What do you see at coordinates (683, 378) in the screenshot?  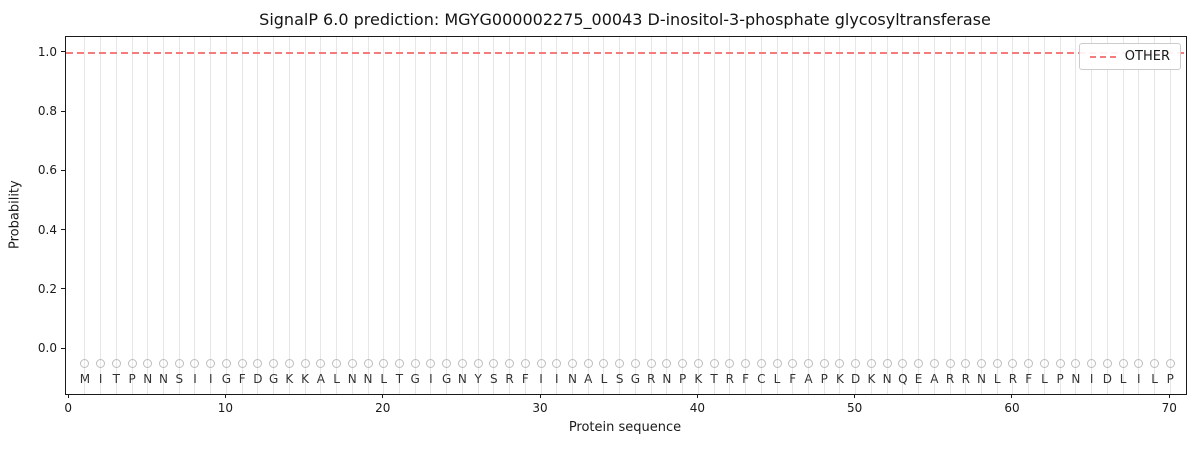 I see `residue-letter: P` at bounding box center [683, 378].